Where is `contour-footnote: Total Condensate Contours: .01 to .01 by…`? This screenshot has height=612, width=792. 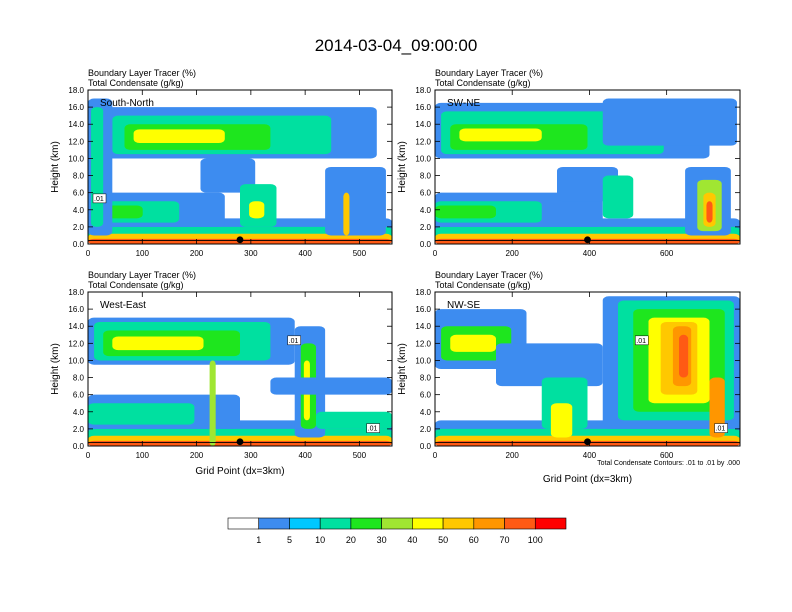 contour-footnote: Total Condensate Contours: .01 to .01 by… is located at coordinates (668, 463).